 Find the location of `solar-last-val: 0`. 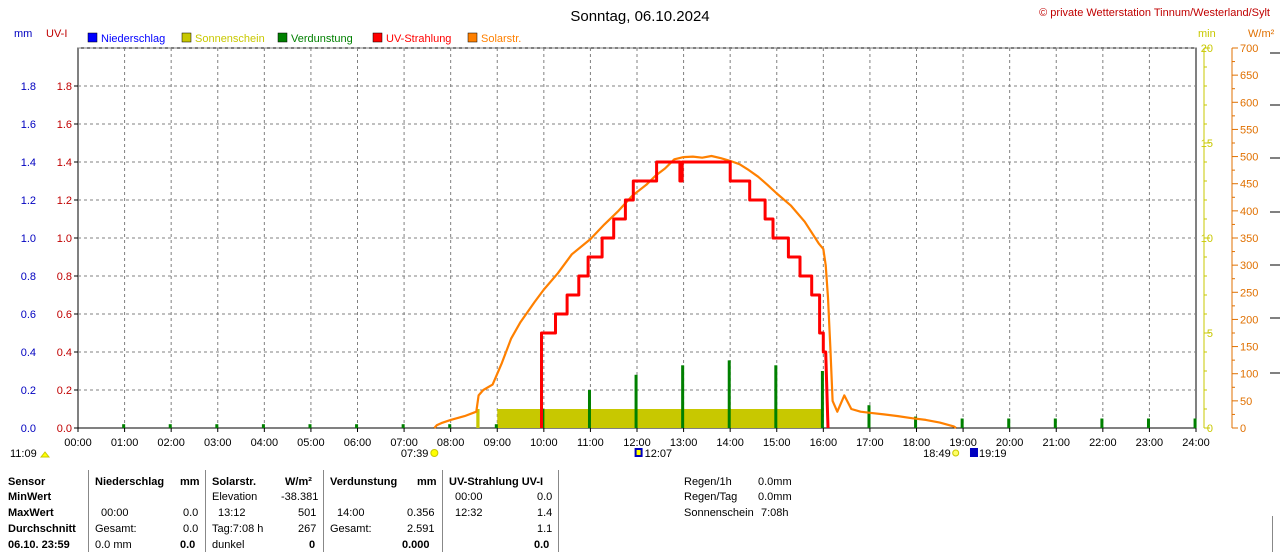

solar-last-val: 0 is located at coordinates (312, 545).